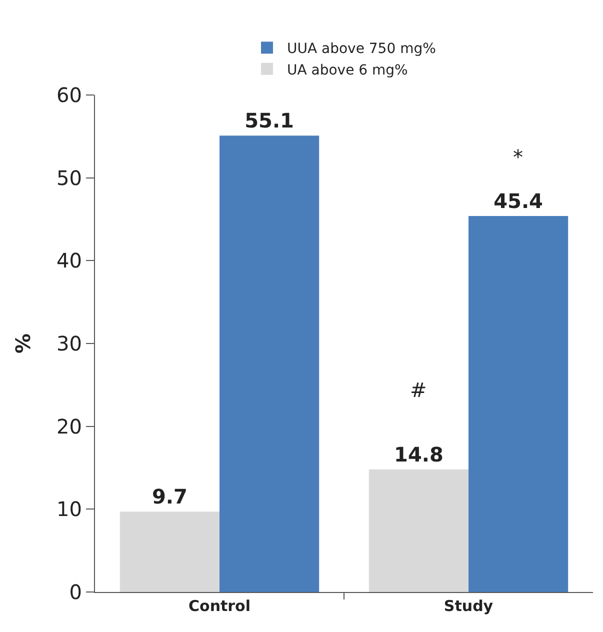 The image size is (603, 632). What do you see at coordinates (69, 344) in the screenshot?
I see `y-tick-label: 30` at bounding box center [69, 344].